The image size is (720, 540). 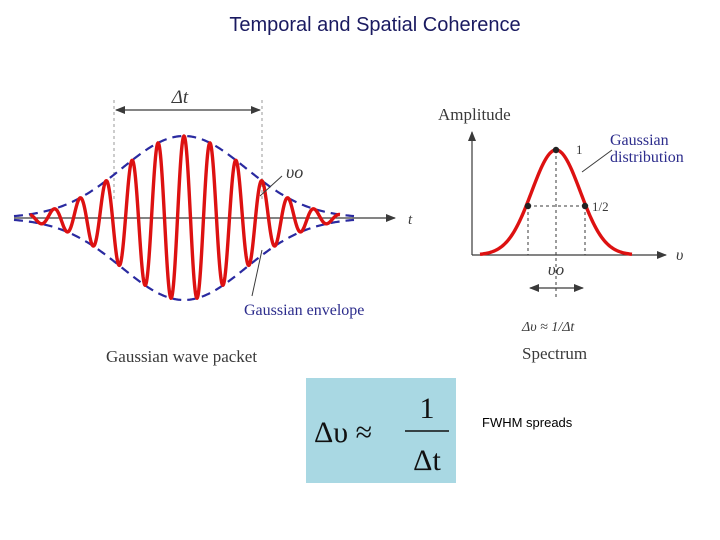 I want to click on distribution-label-line1: Gaussian, so click(x=639, y=140).